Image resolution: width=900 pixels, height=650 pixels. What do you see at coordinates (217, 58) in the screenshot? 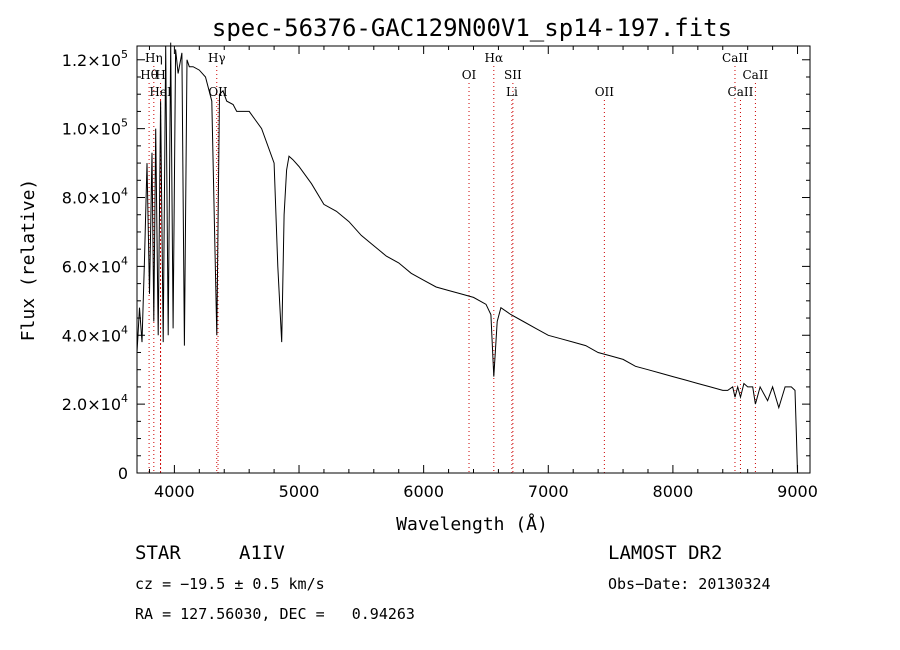
I see `marker-label-4: Hγ` at bounding box center [217, 58].